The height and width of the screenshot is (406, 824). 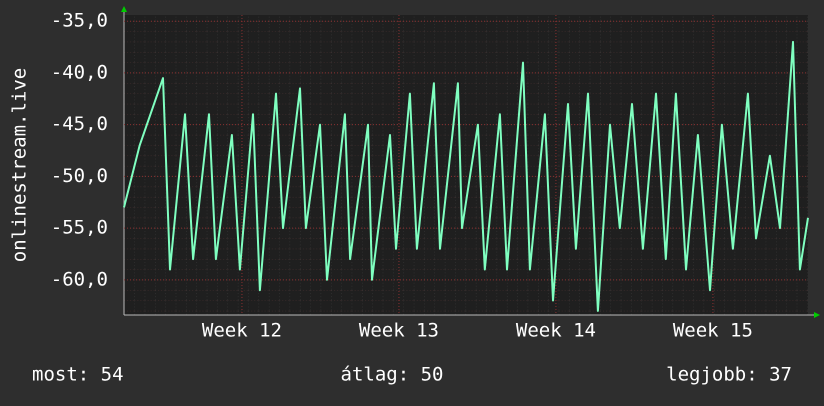 What do you see at coordinates (79, 176) in the screenshot?
I see `y-tick-label: -50,0` at bounding box center [79, 176].